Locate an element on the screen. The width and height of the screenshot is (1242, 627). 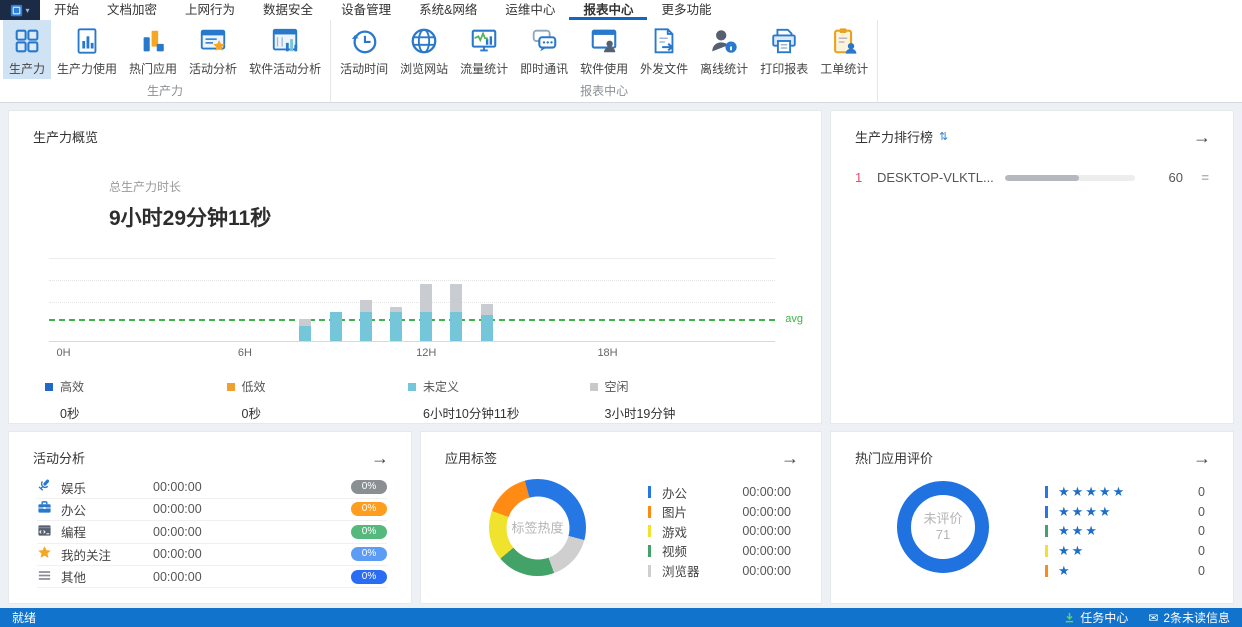
ribbon-item-label: 活动分析 is located at coordinates (213, 69).